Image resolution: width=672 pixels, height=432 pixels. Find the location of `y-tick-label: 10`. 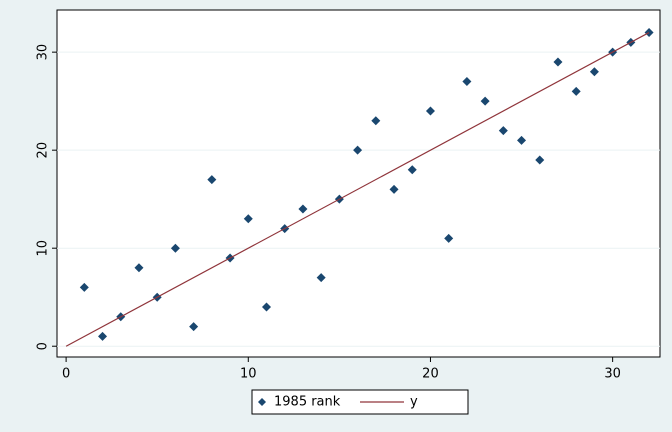

y-tick-label: 10 is located at coordinates (43, 248).